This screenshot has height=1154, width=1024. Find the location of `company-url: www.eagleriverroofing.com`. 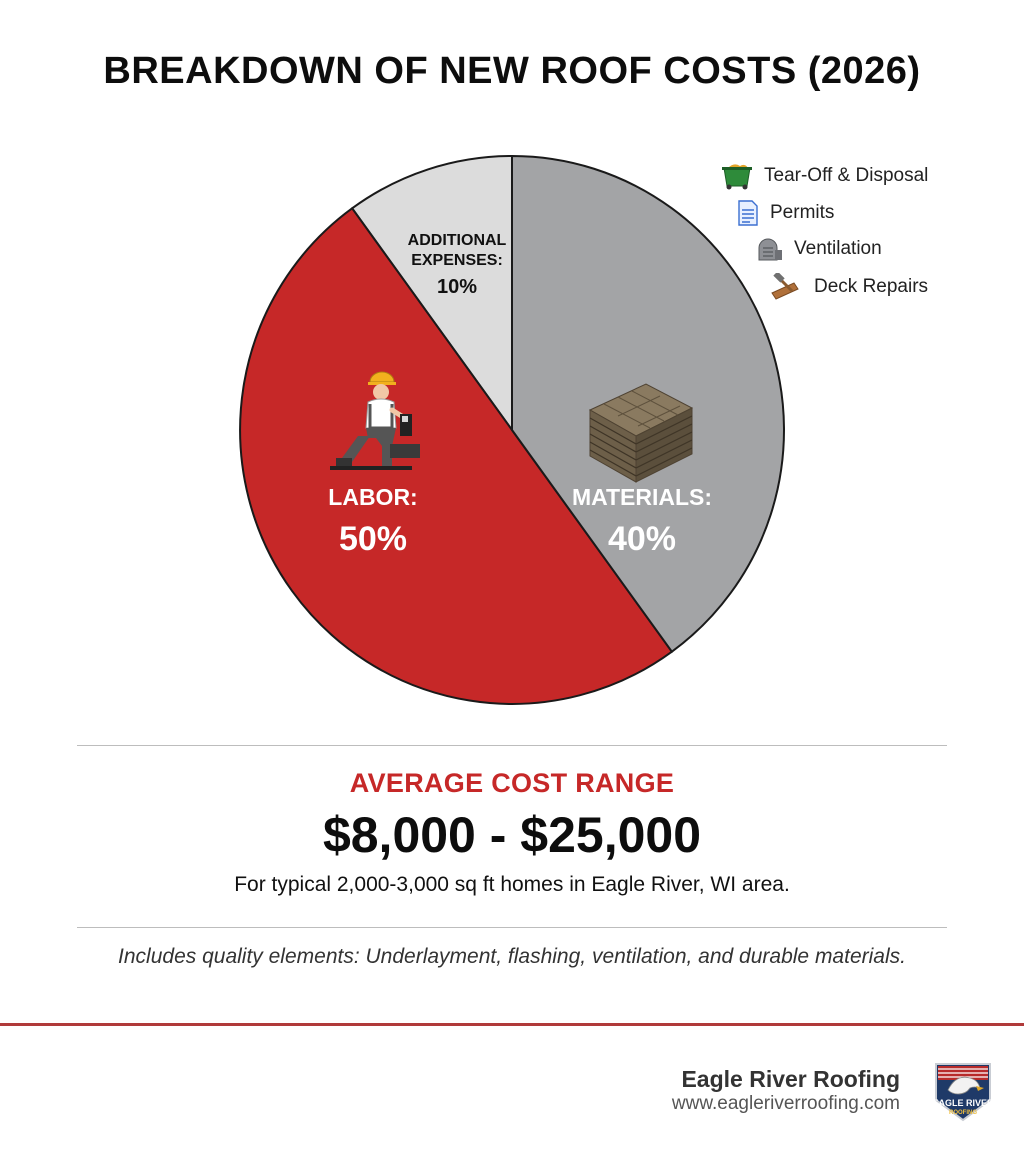

company-url: www.eagleriverroofing.com is located at coordinates (785, 1103).